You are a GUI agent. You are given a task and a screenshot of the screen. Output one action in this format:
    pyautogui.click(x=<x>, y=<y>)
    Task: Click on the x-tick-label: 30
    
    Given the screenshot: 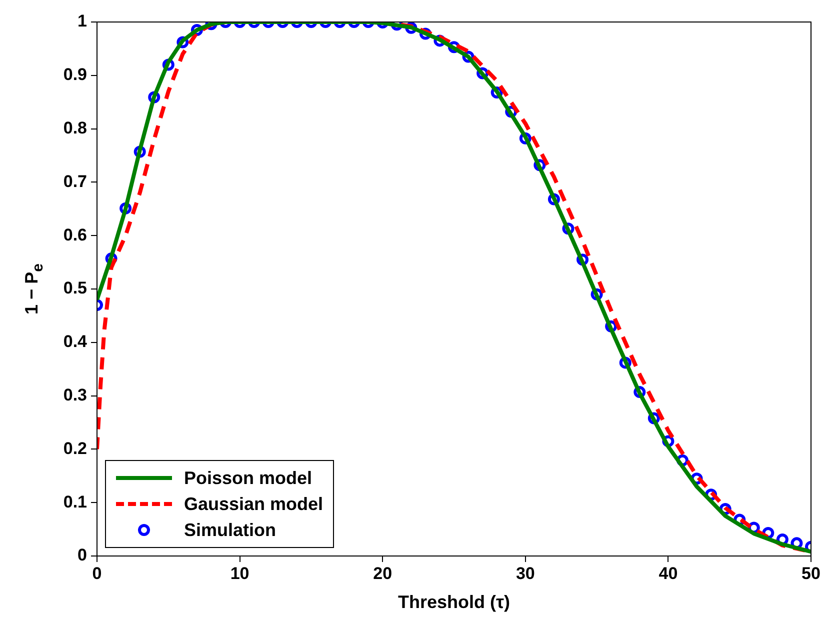 What is the action you would take?
    pyautogui.click(x=525, y=573)
    